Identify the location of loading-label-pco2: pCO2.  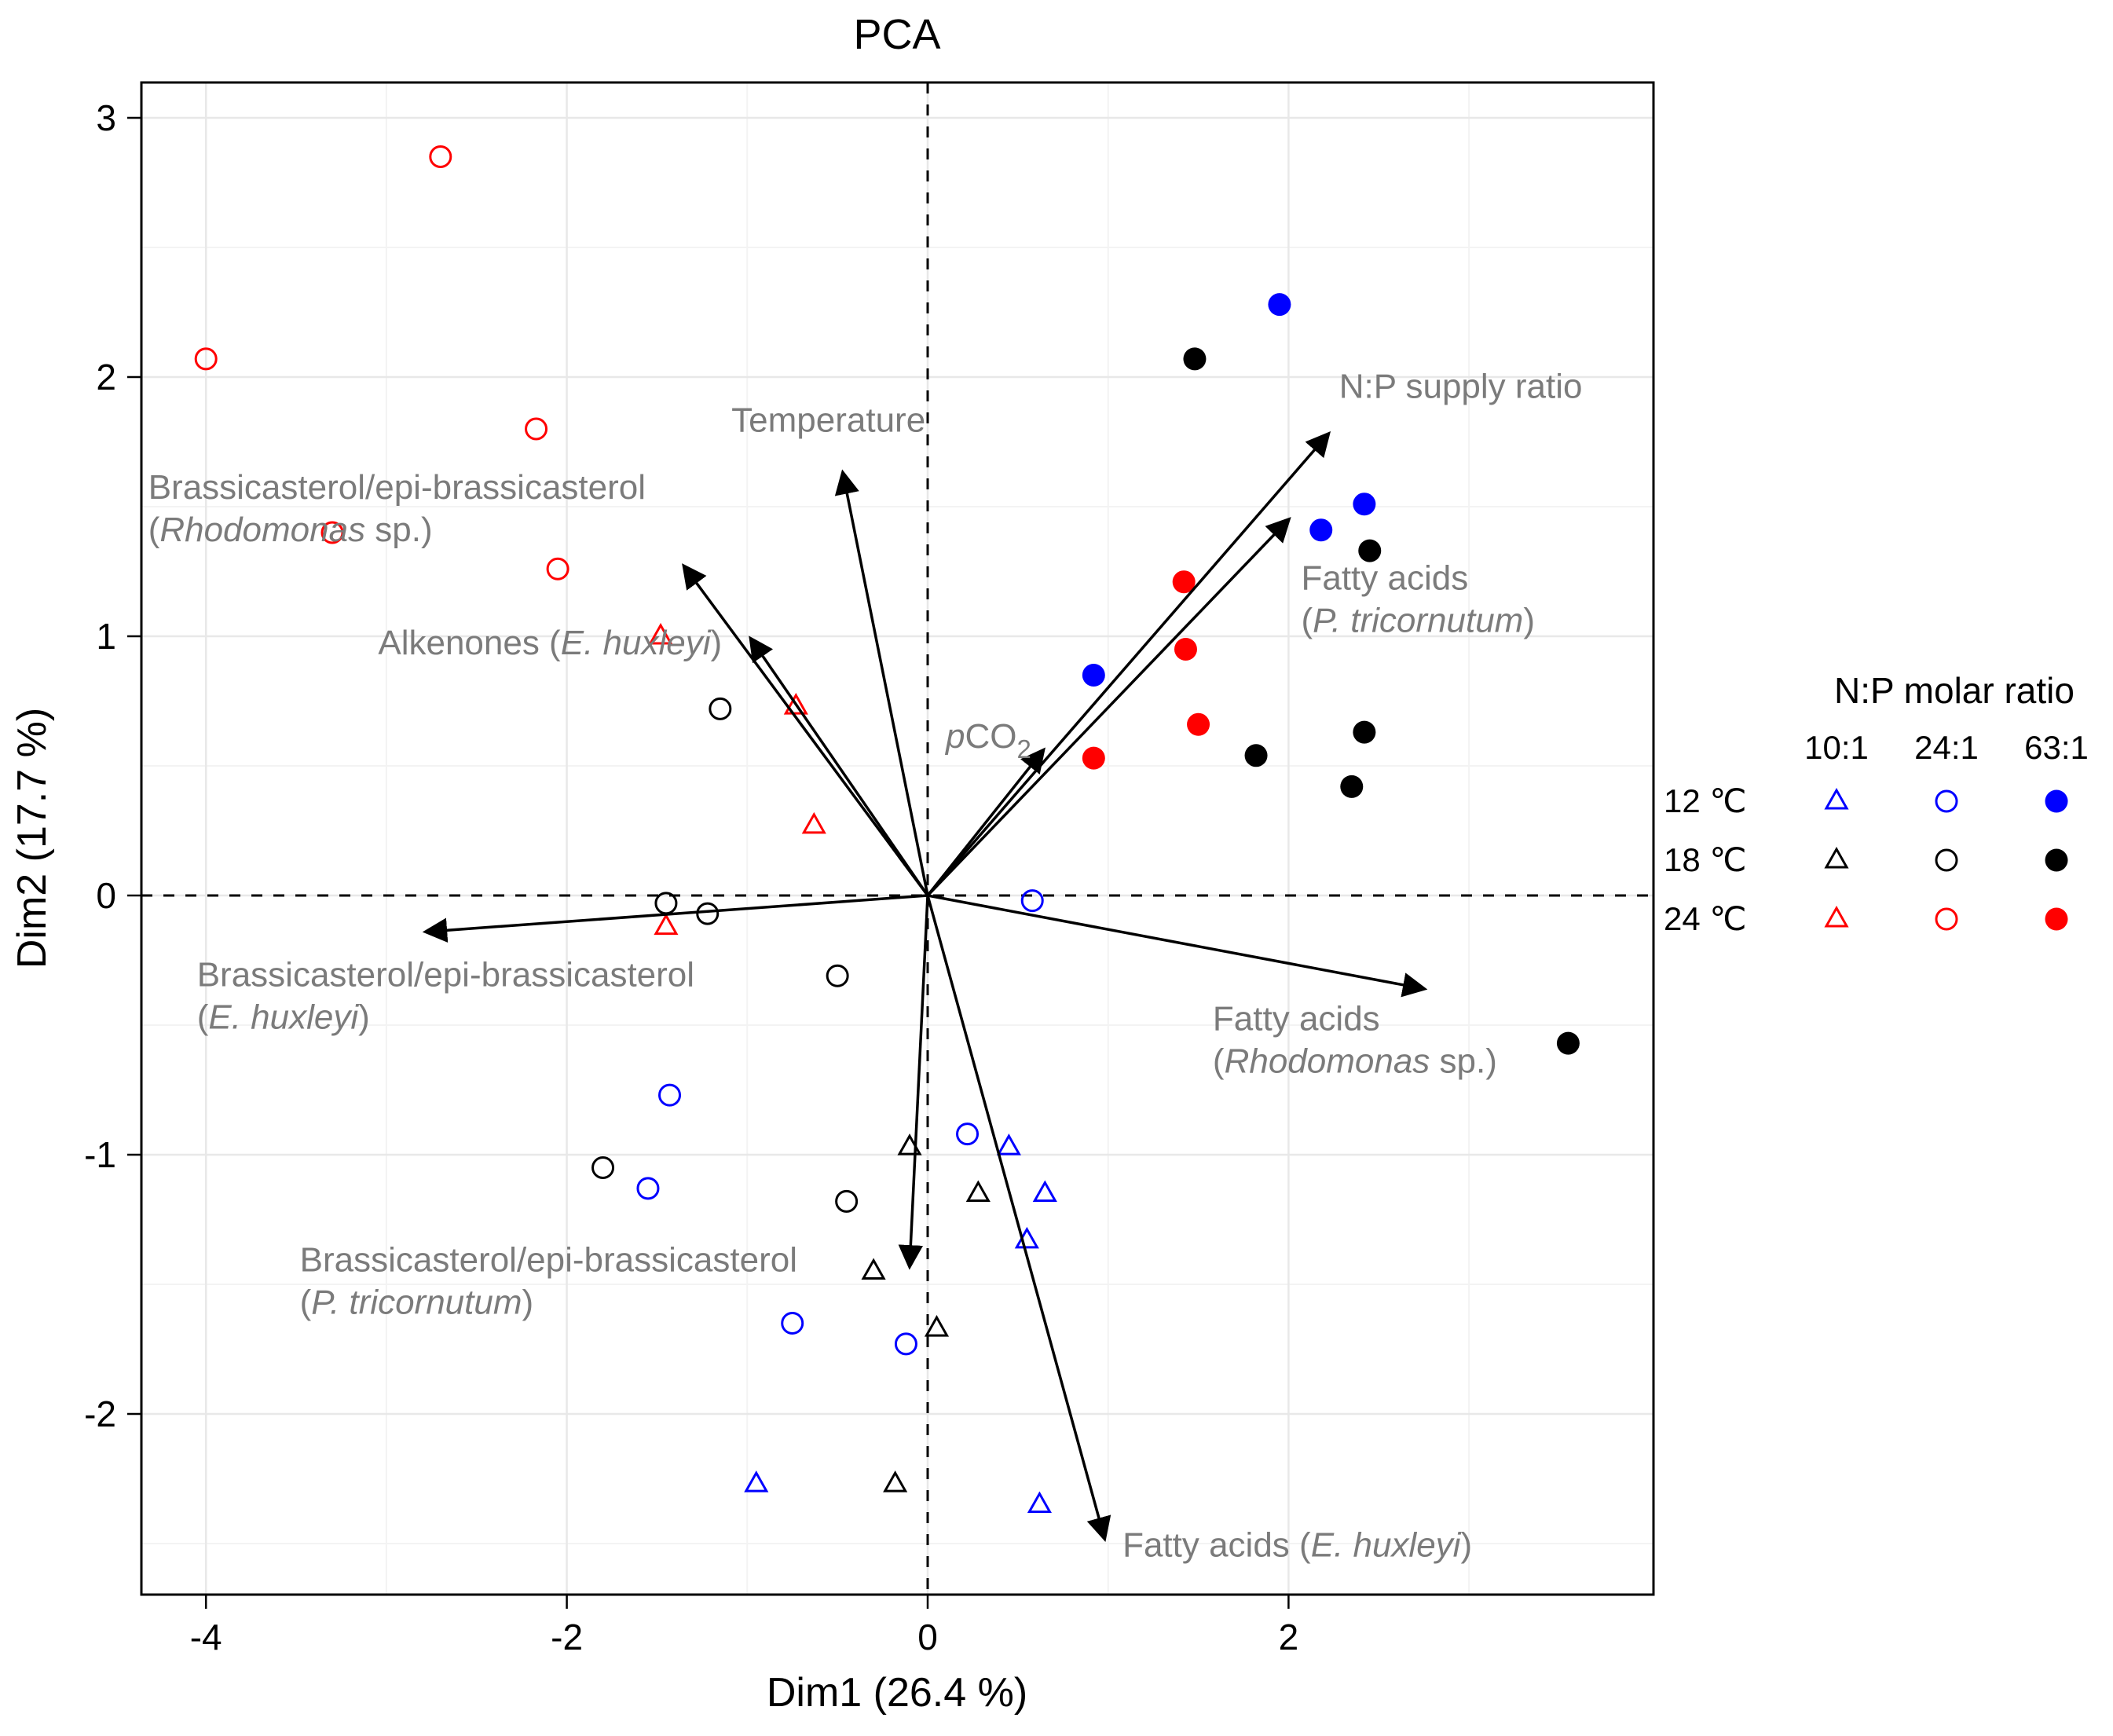
(988, 740).